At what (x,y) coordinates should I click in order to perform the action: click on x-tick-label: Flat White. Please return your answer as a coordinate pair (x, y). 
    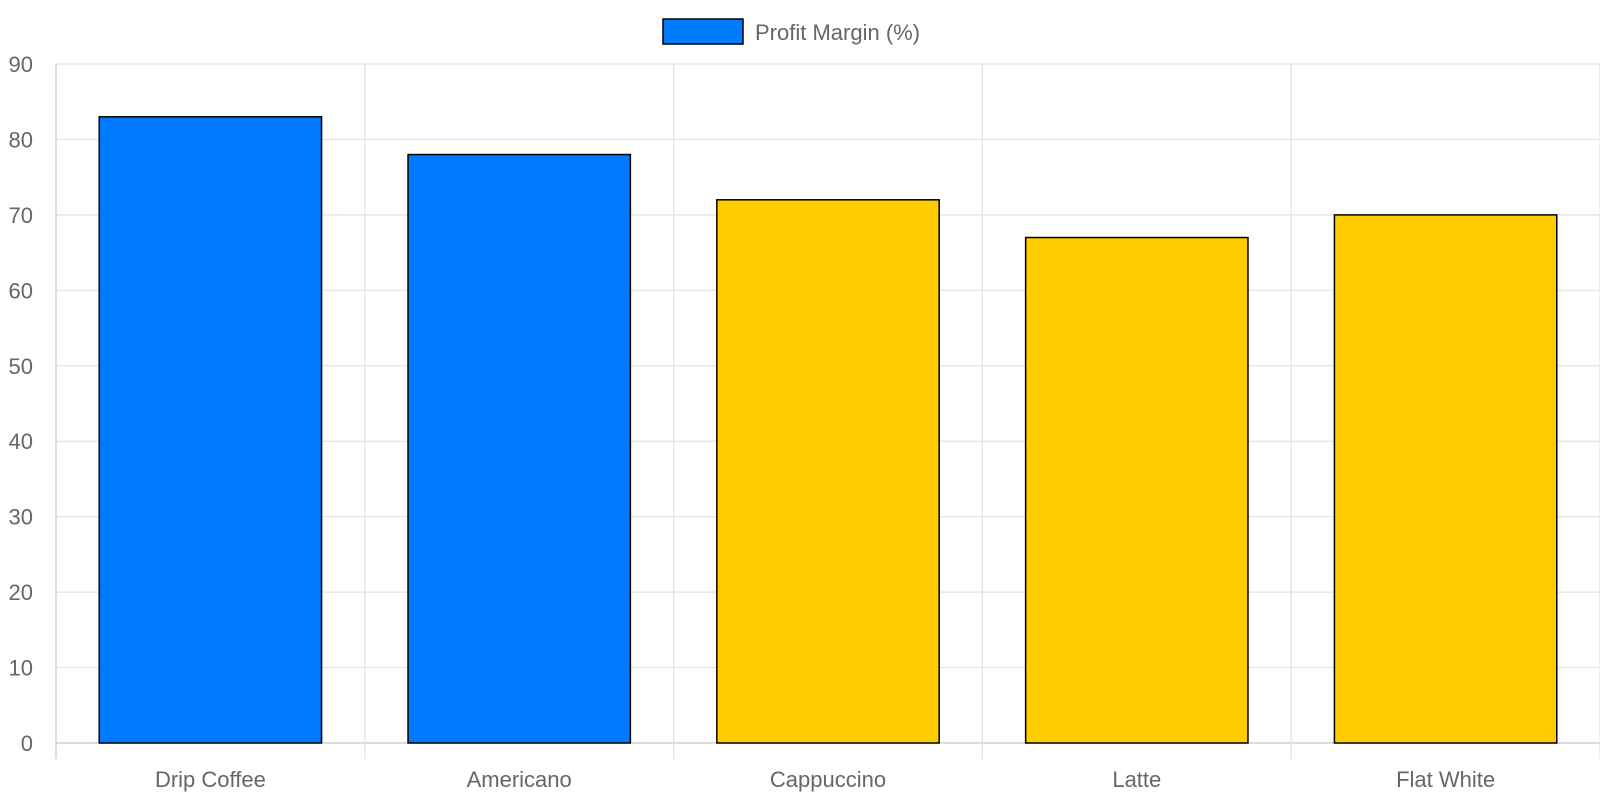
    Looking at the image, I should click on (1445, 779).